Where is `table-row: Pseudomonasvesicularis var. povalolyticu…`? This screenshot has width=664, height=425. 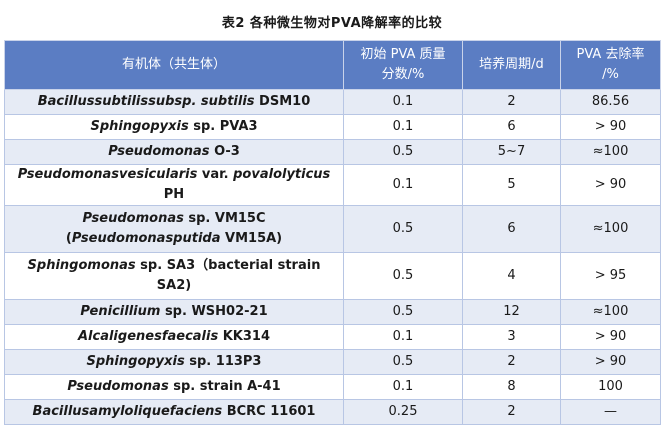
table-row: Pseudomonasvesicularis var. povalolyticu… is located at coordinates (332, 185).